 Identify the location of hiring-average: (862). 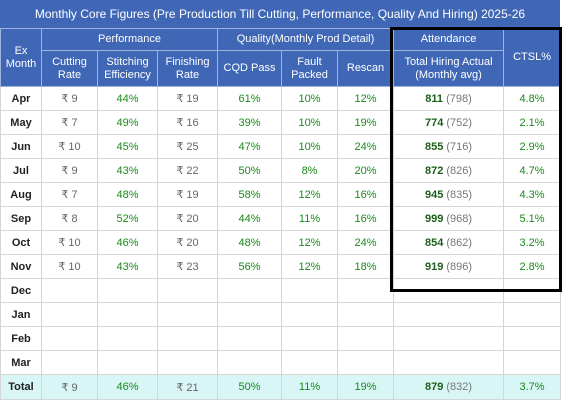
(459, 242).